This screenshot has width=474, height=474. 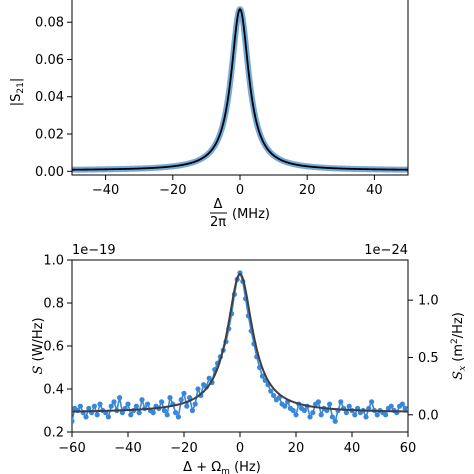 I want to click on bottom-xlabel: Δ + Ωm (Hz), so click(x=222, y=467).